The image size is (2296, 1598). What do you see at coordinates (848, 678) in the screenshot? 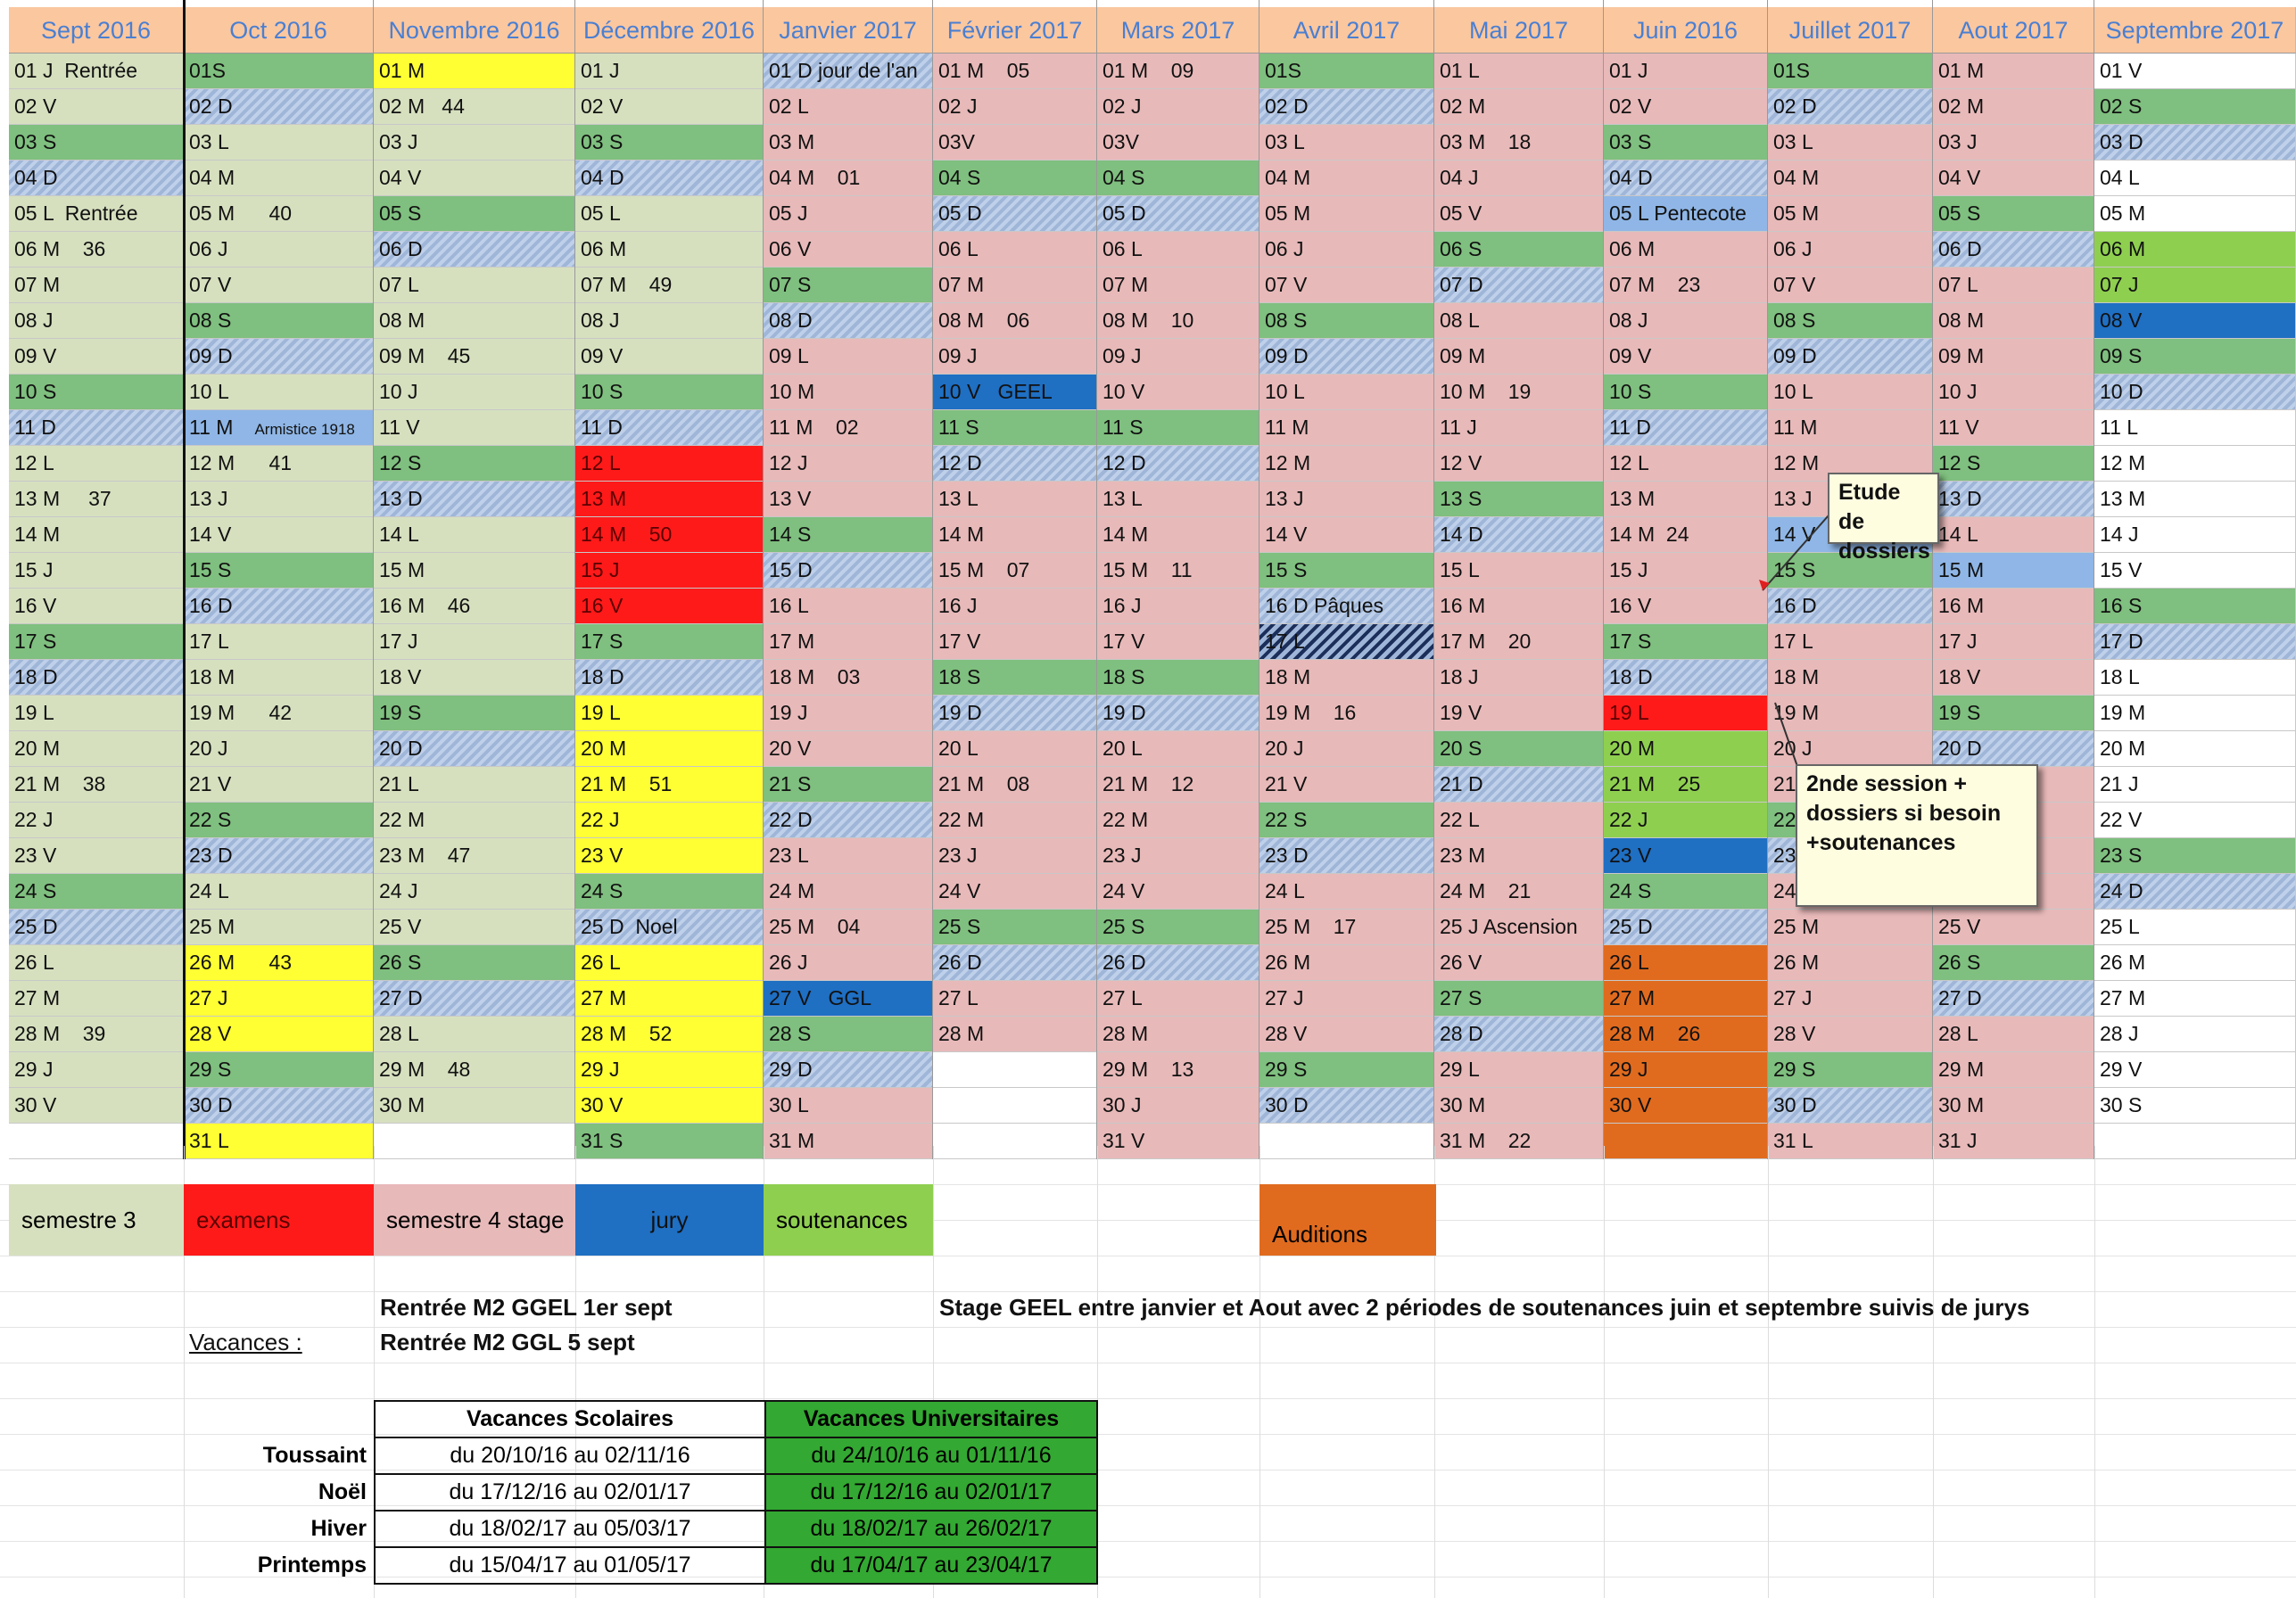
I see `day-cell: 18 M 03` at bounding box center [848, 678].